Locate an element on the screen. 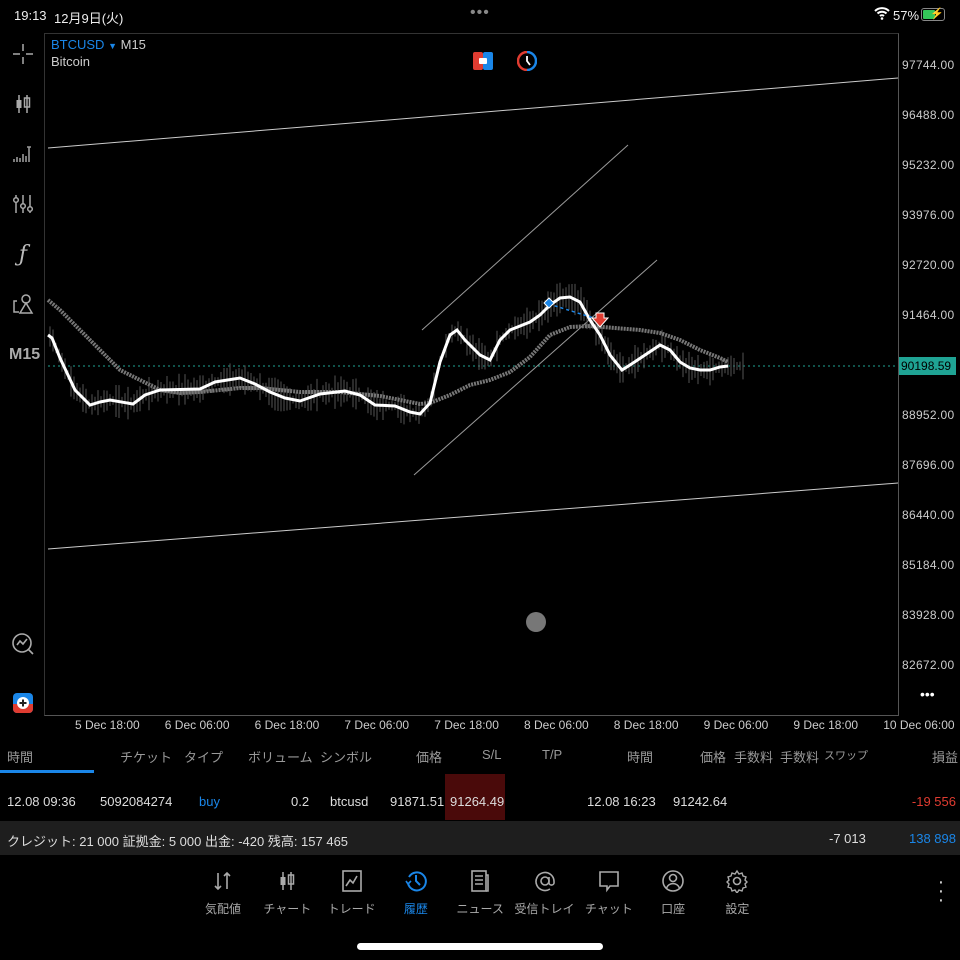 The width and height of the screenshot is (960, 960). nav-quotes: 気配値 is located at coordinates (223, 891).